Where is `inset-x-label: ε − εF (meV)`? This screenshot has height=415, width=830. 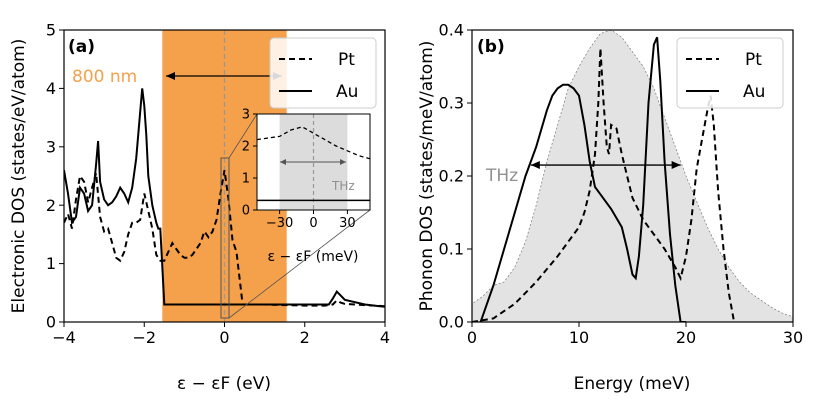 inset-x-label: ε − εF (meV) is located at coordinates (312, 257).